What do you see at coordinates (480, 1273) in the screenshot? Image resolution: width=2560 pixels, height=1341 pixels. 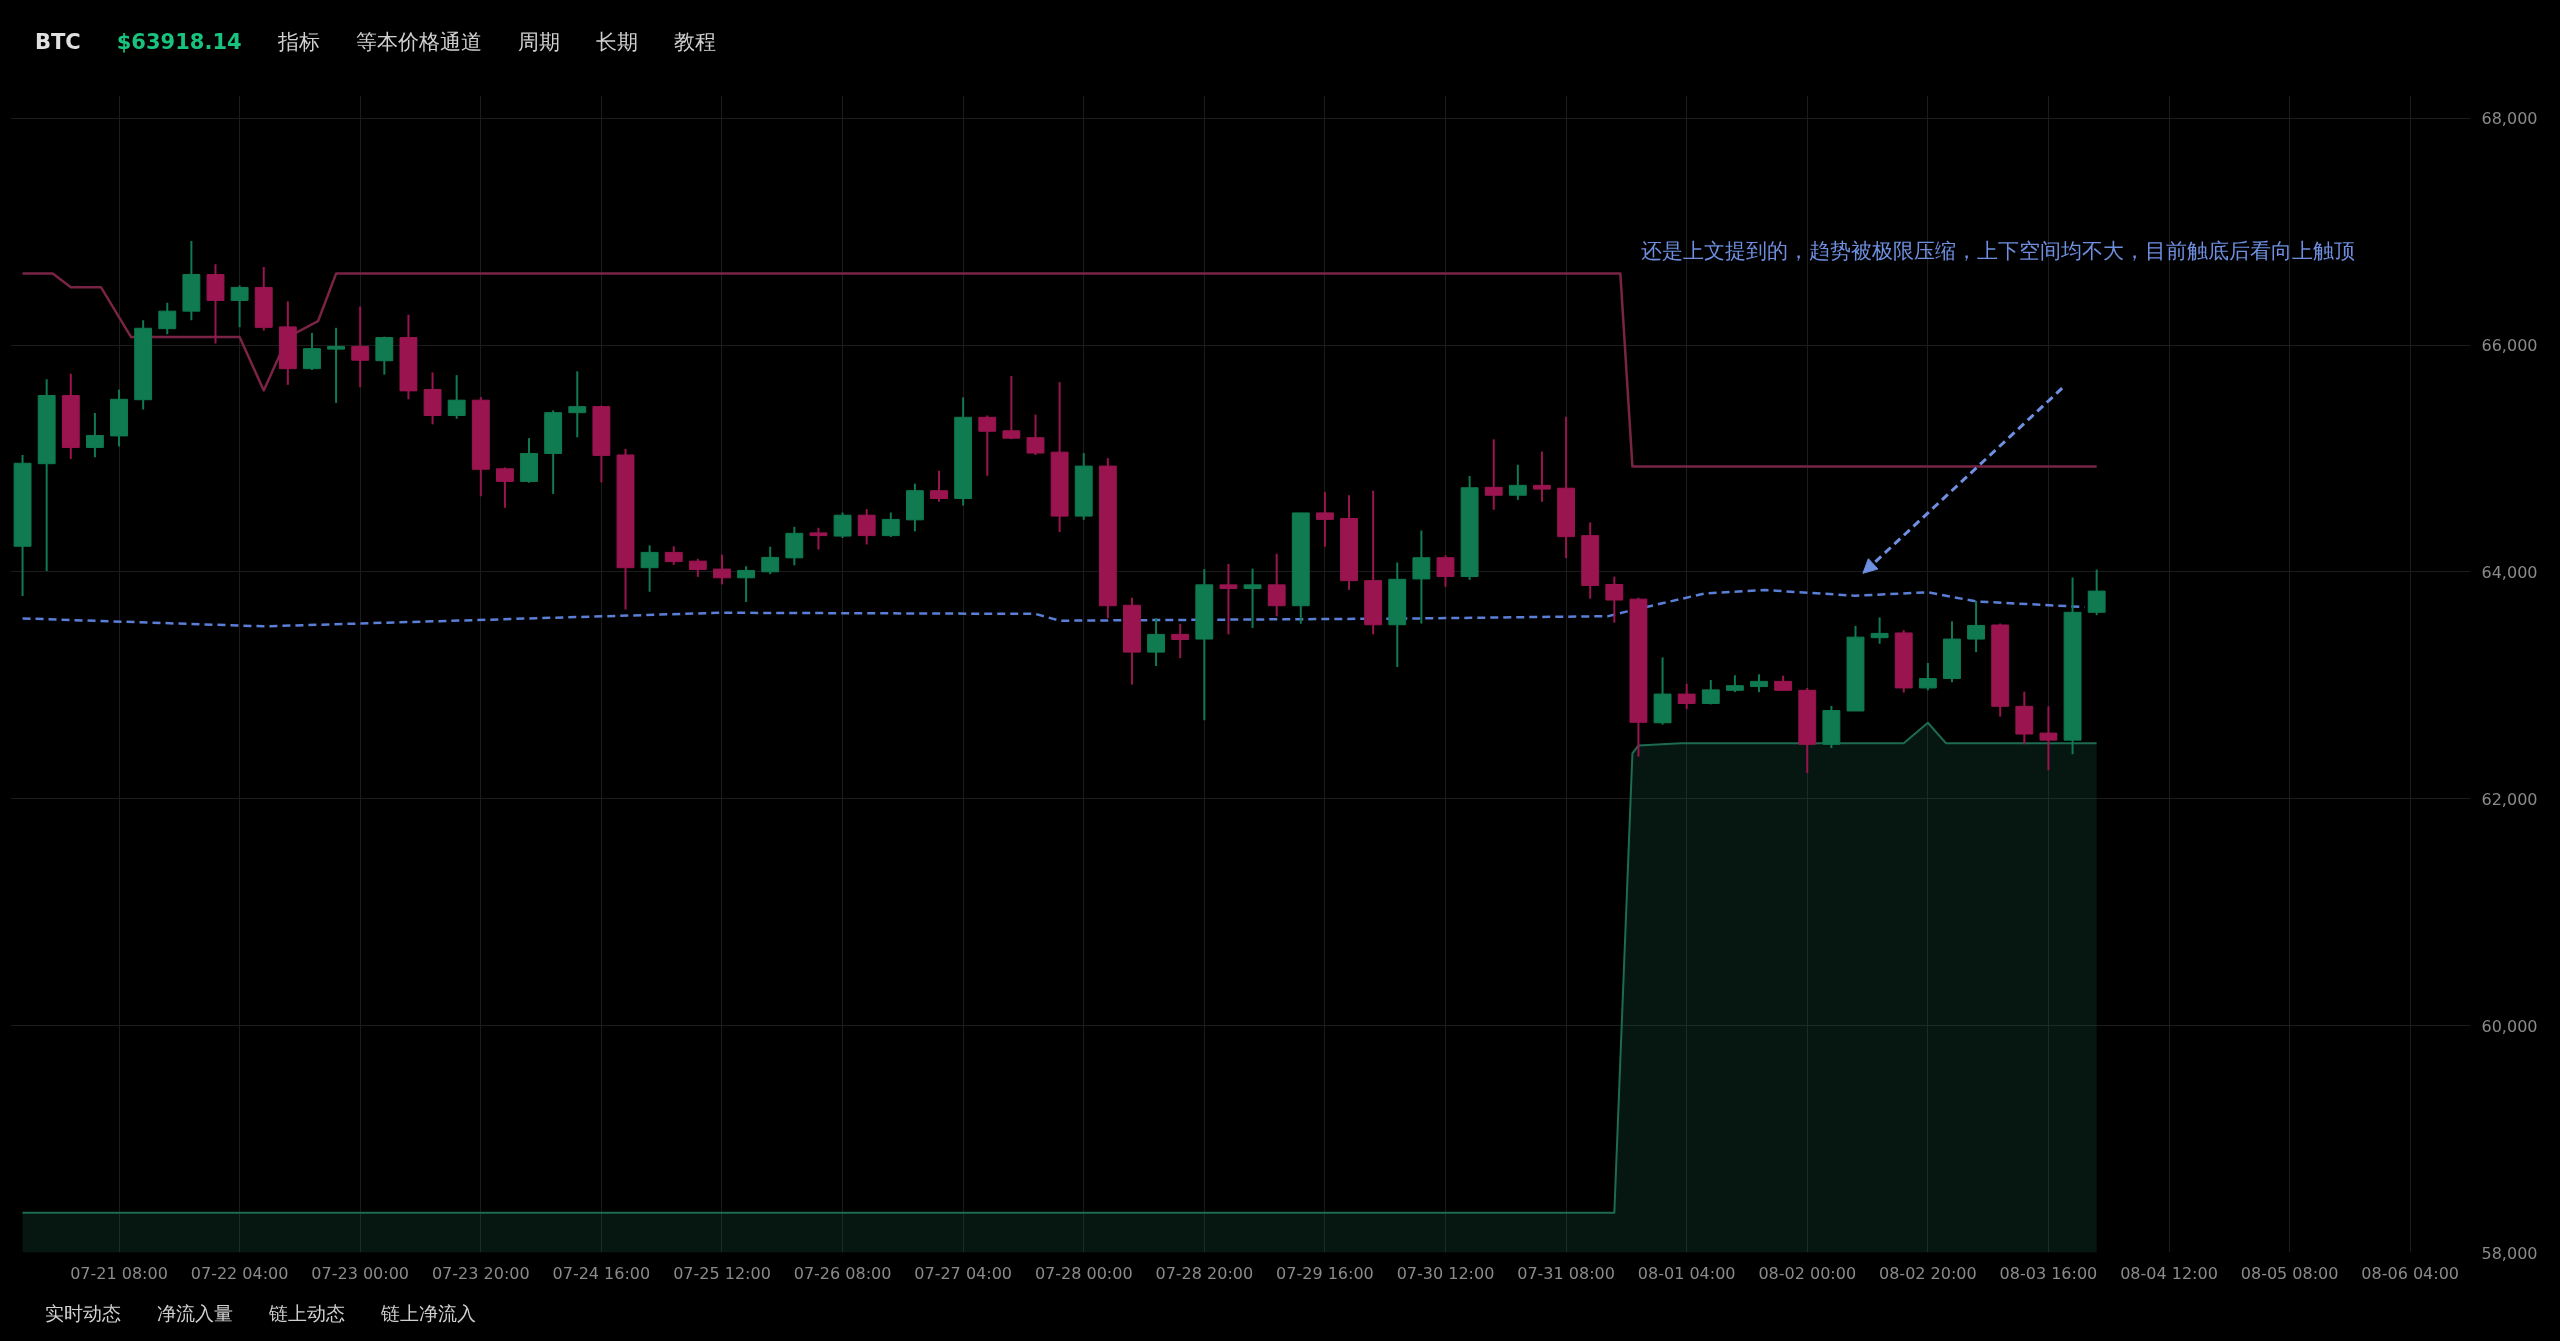 I see `x-tick-label: 07-23 20:00` at bounding box center [480, 1273].